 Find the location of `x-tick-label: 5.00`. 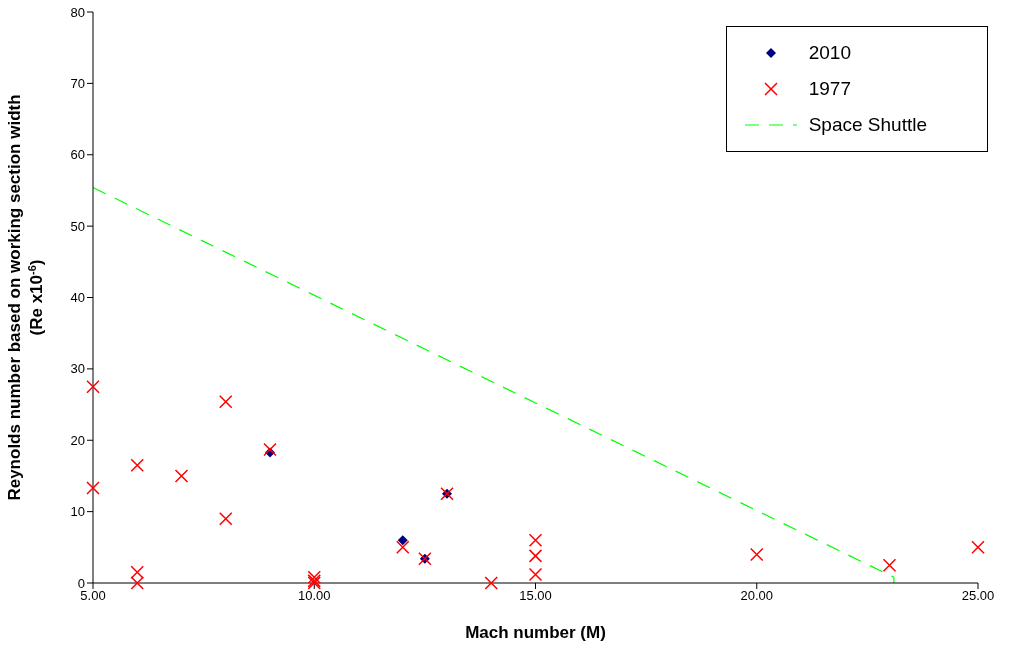

x-tick-label: 5.00 is located at coordinates (93, 596).